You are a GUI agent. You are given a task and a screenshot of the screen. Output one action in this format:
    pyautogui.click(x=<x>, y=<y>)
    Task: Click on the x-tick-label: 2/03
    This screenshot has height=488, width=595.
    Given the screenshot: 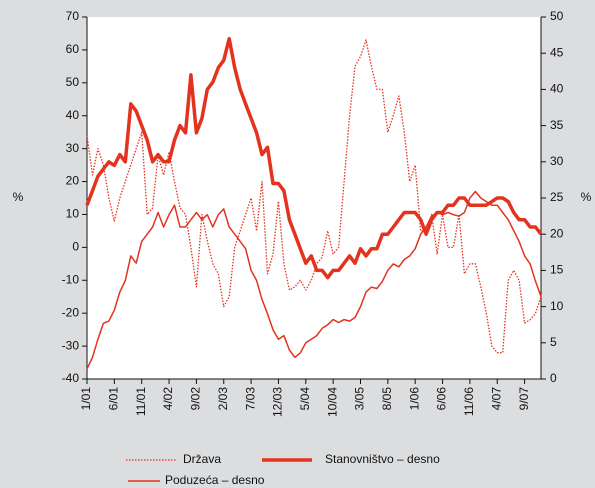 What is the action you would take?
    pyautogui.click(x=223, y=399)
    